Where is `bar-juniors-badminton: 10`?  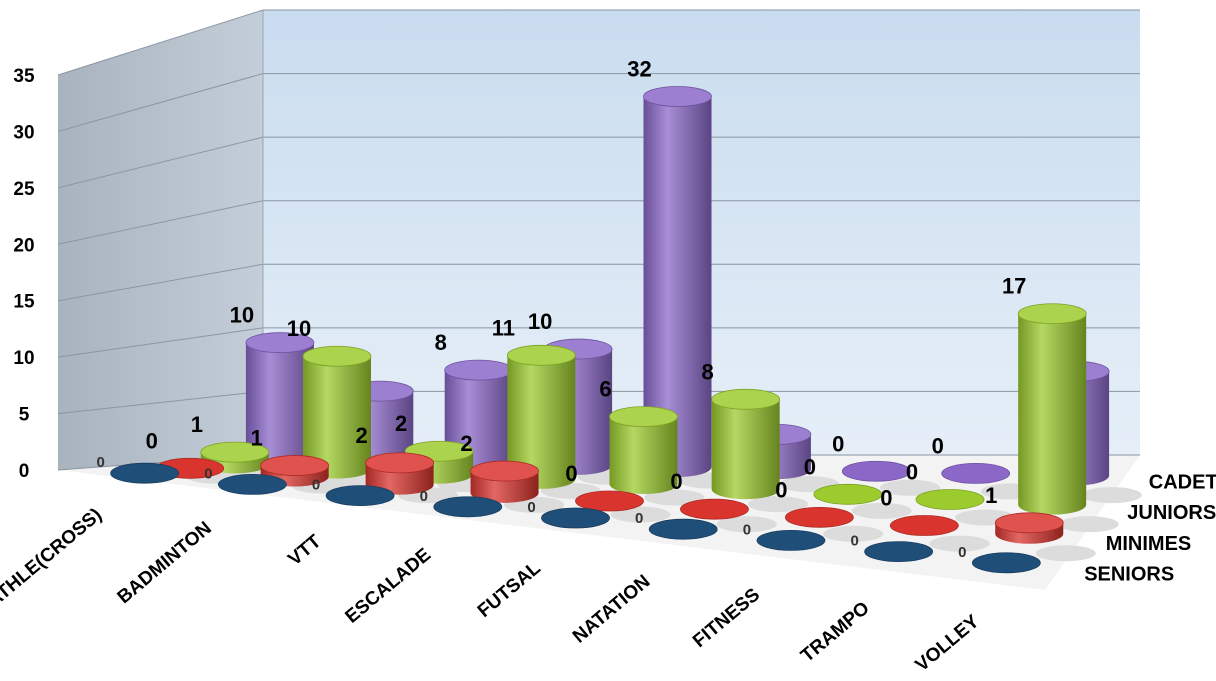
bar-juniors-badminton: 10 is located at coordinates (329, 397).